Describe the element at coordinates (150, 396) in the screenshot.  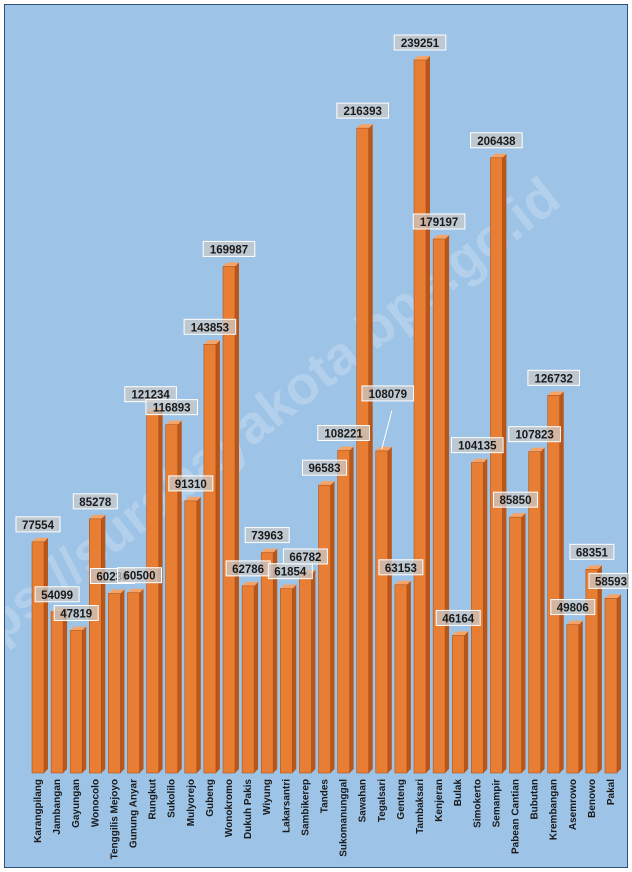
I see `data-label-7: 121234` at that location.